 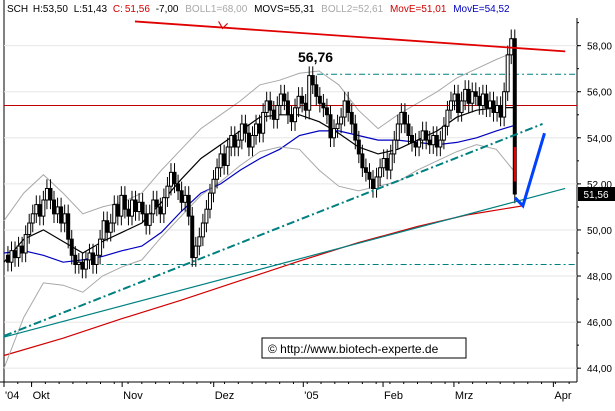 I want to click on x-tick-label: Dez, so click(x=225, y=396).